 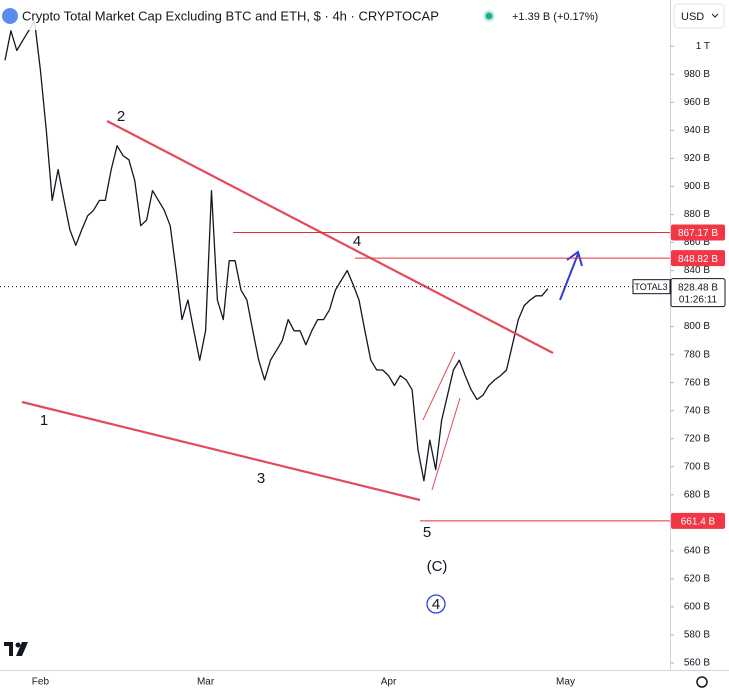 I want to click on wave-label: 3, so click(x=261, y=478).